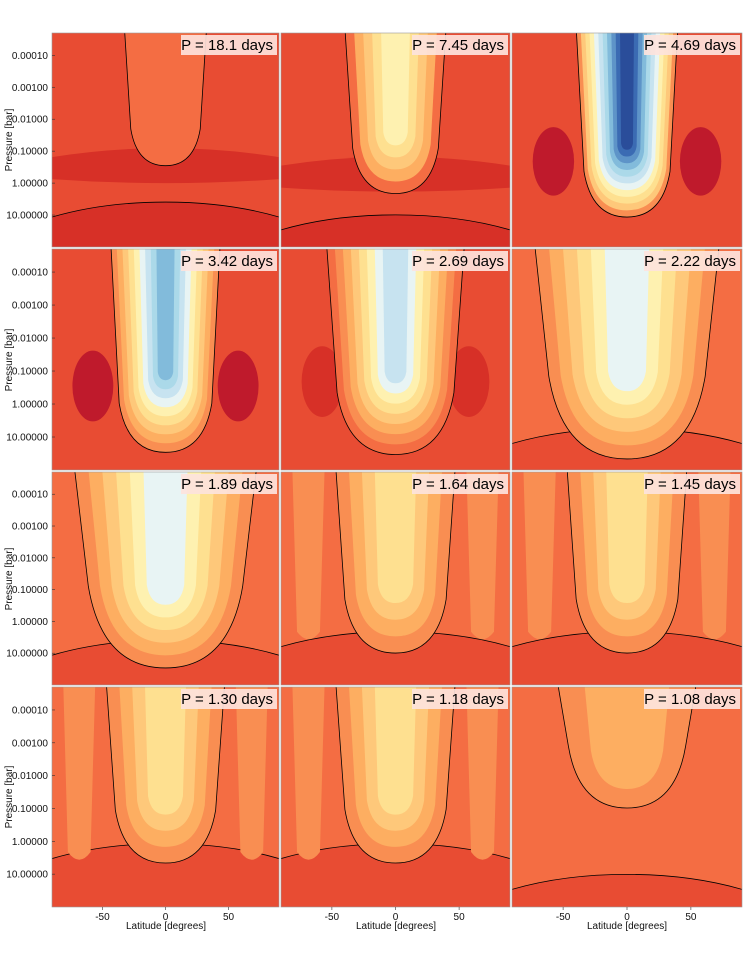 The width and height of the screenshot is (747, 967). Describe the element at coordinates (460, 917) in the screenshot. I see `x-tick-label: 50` at that location.